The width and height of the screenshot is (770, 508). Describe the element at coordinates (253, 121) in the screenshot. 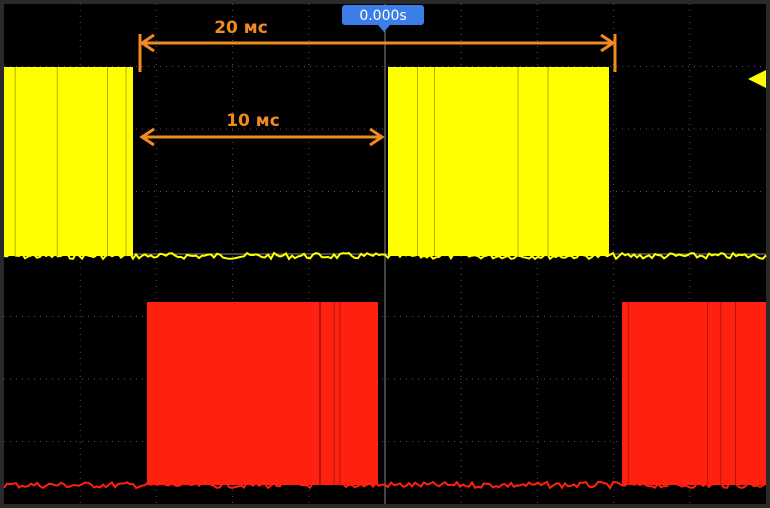

I see `measure-label: 10 мс` at that location.